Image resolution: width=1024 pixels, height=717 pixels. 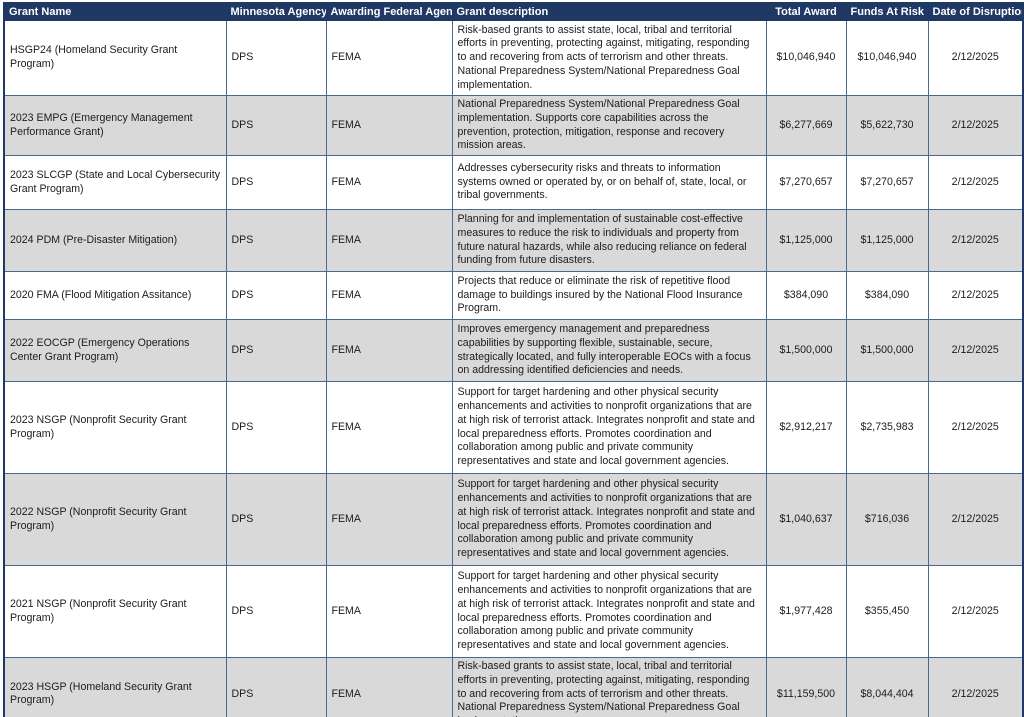 I want to click on total-award-cell: $1,125,000, so click(x=806, y=241).